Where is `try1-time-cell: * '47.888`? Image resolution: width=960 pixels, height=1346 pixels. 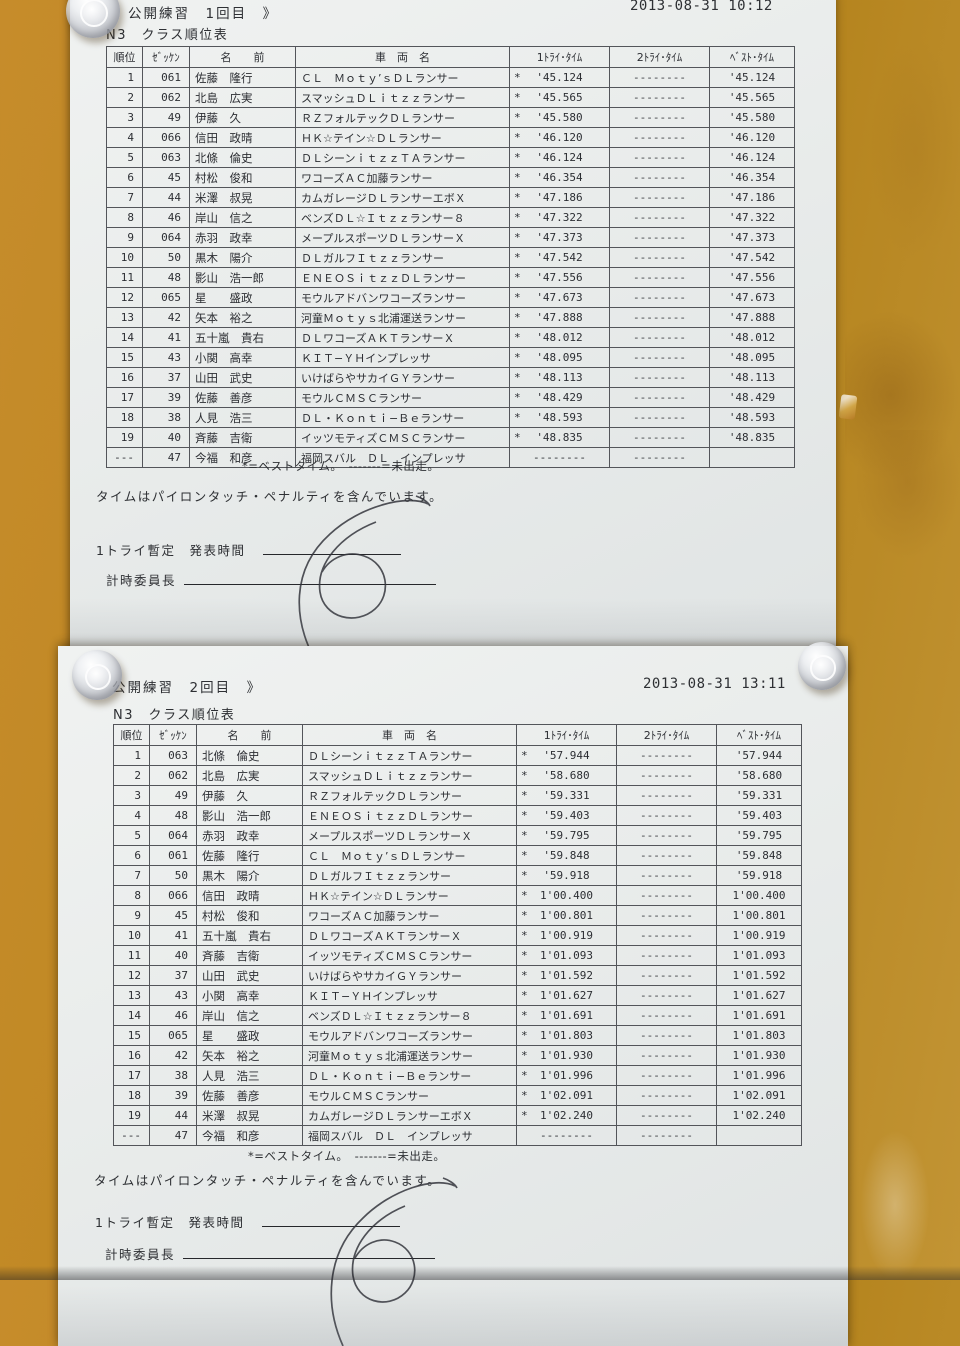
try1-time-cell: * '47.888 is located at coordinates (559, 317).